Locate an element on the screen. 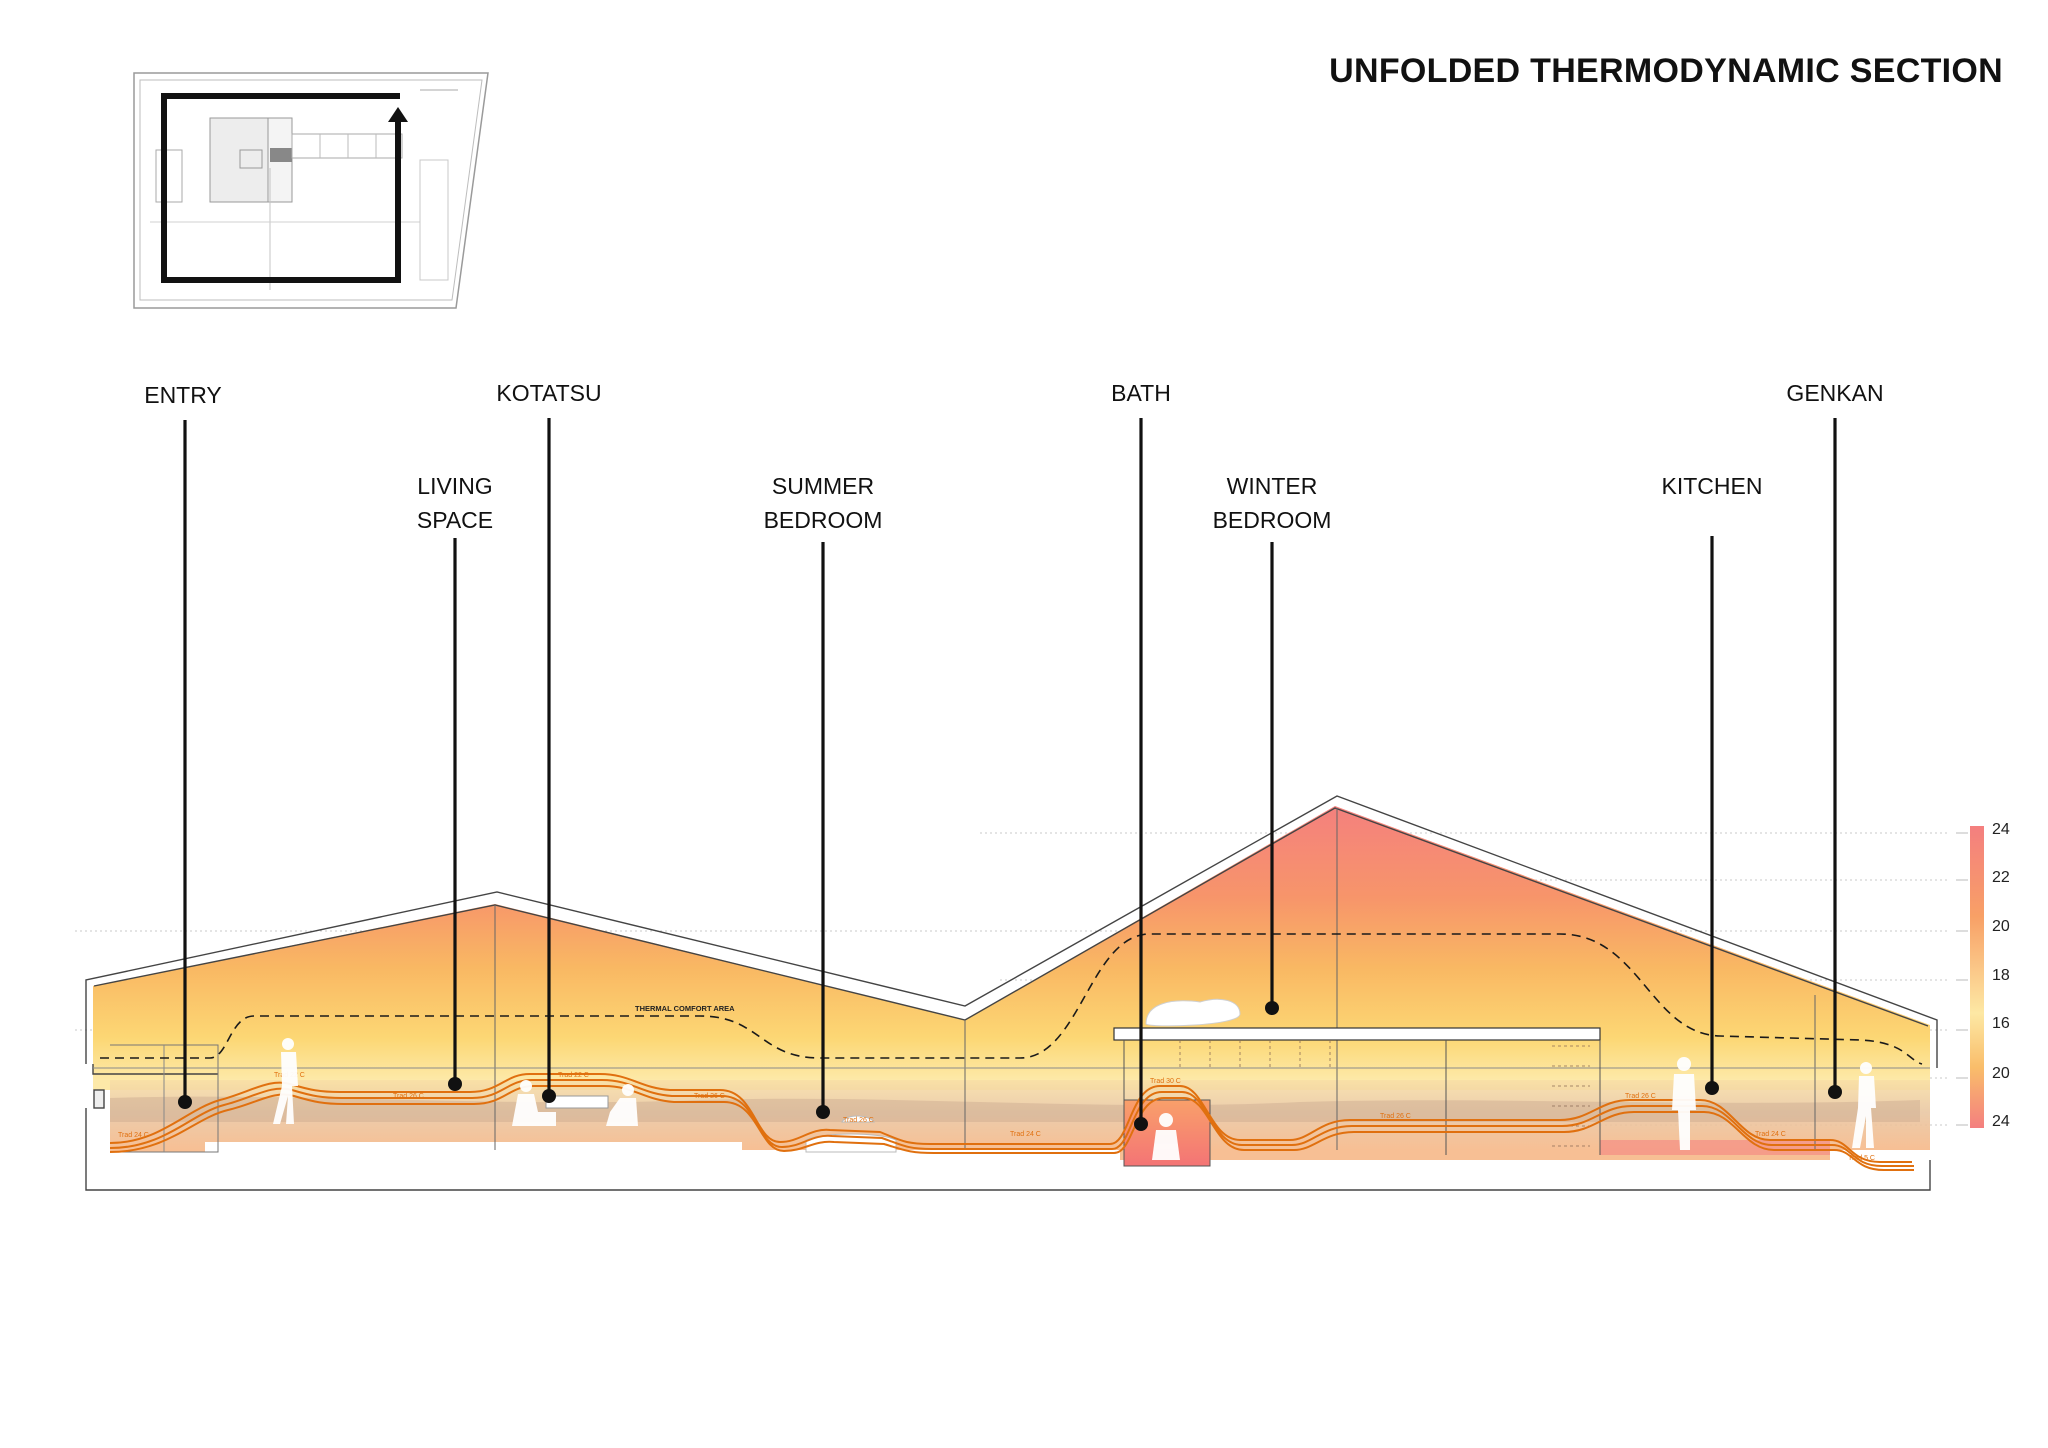  winter-bed-sleeper is located at coordinates (1193, 1012).